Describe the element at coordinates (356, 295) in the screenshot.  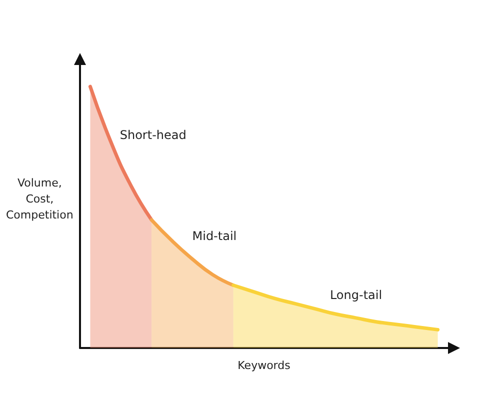
I see `series-label: Long-tail` at that location.